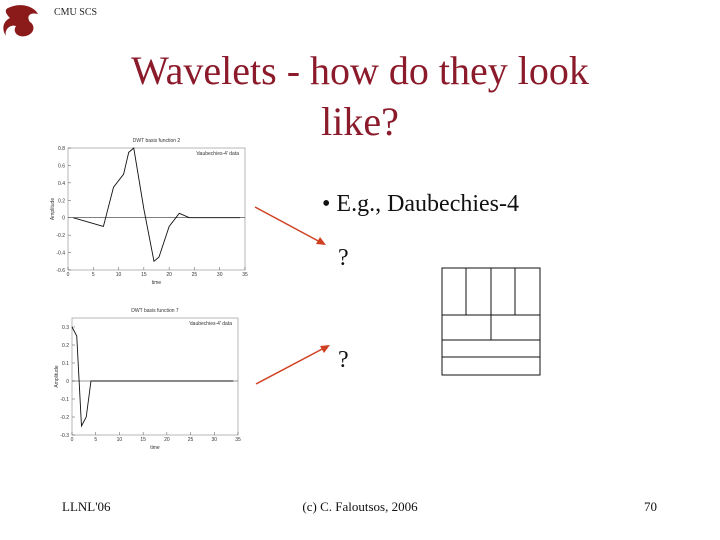 The width and height of the screenshot is (720, 540). Describe the element at coordinates (64, 400) in the screenshot. I see `y-tick-label: -0.1` at that location.